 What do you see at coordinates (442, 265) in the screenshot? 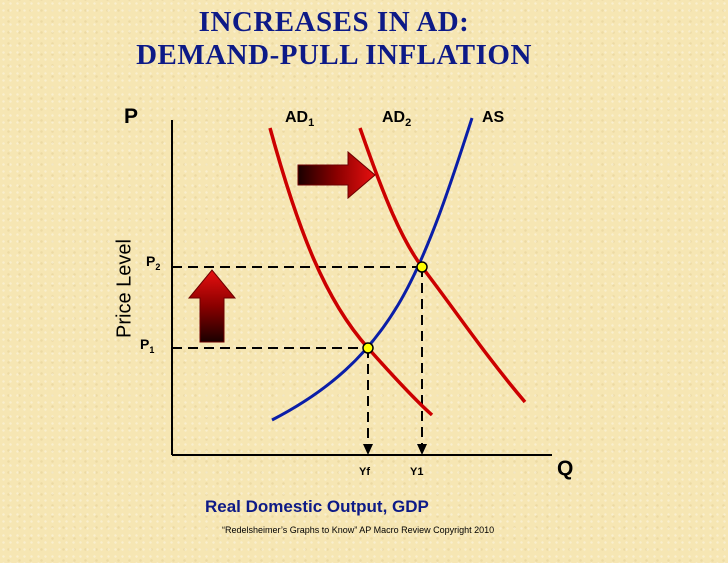
I see `ad2-curve` at bounding box center [442, 265].